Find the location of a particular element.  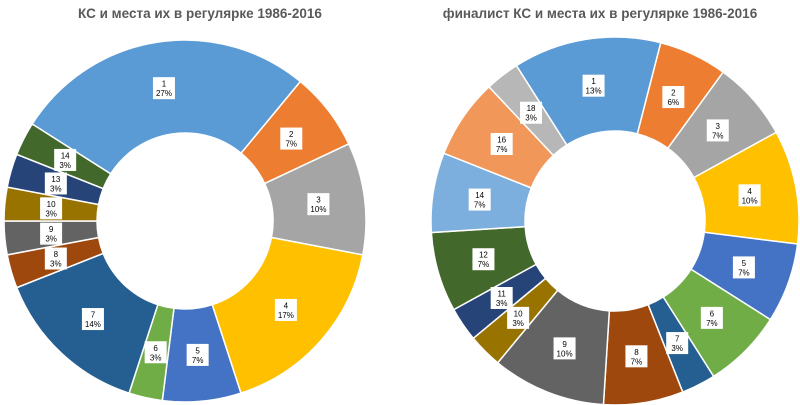

right-data-label-16: 167% is located at coordinates (501, 143).